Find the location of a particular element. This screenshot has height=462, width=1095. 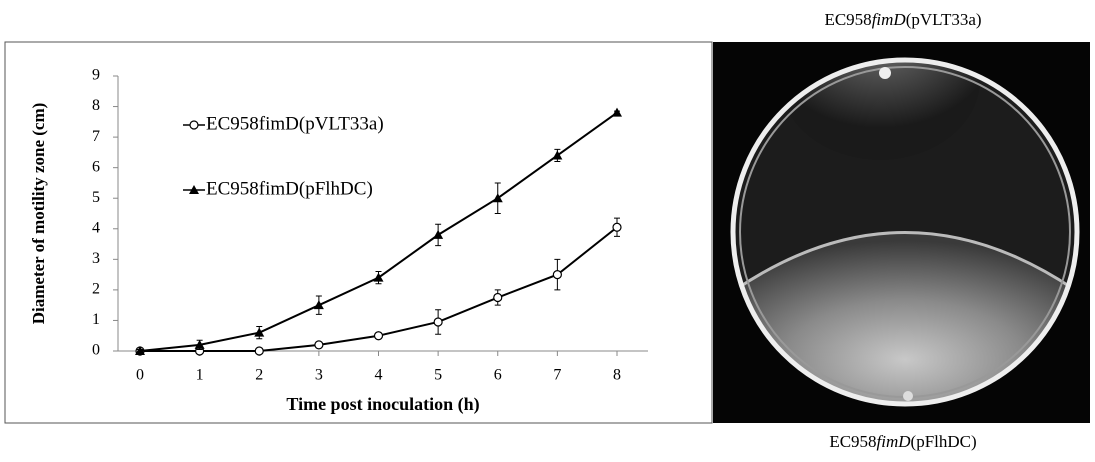

x-tick-label: 3 is located at coordinates (319, 375).